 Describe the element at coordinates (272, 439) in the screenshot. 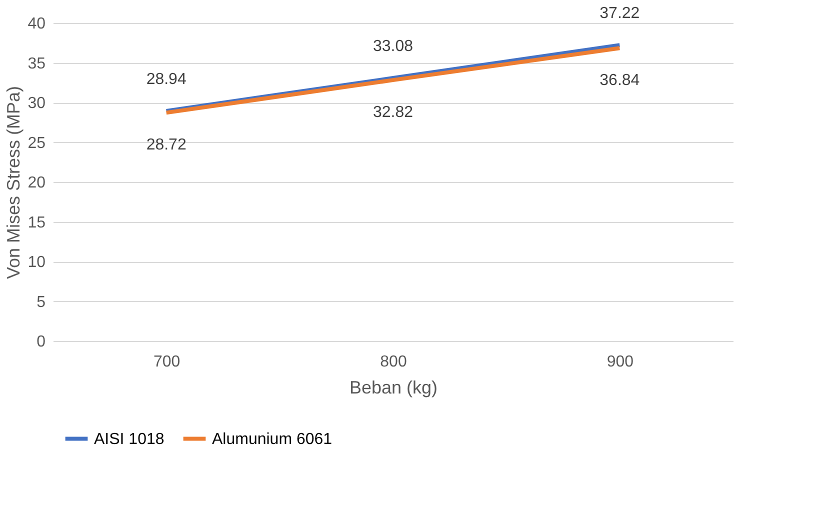

I see `legend-label: Alumunium 6061` at that location.